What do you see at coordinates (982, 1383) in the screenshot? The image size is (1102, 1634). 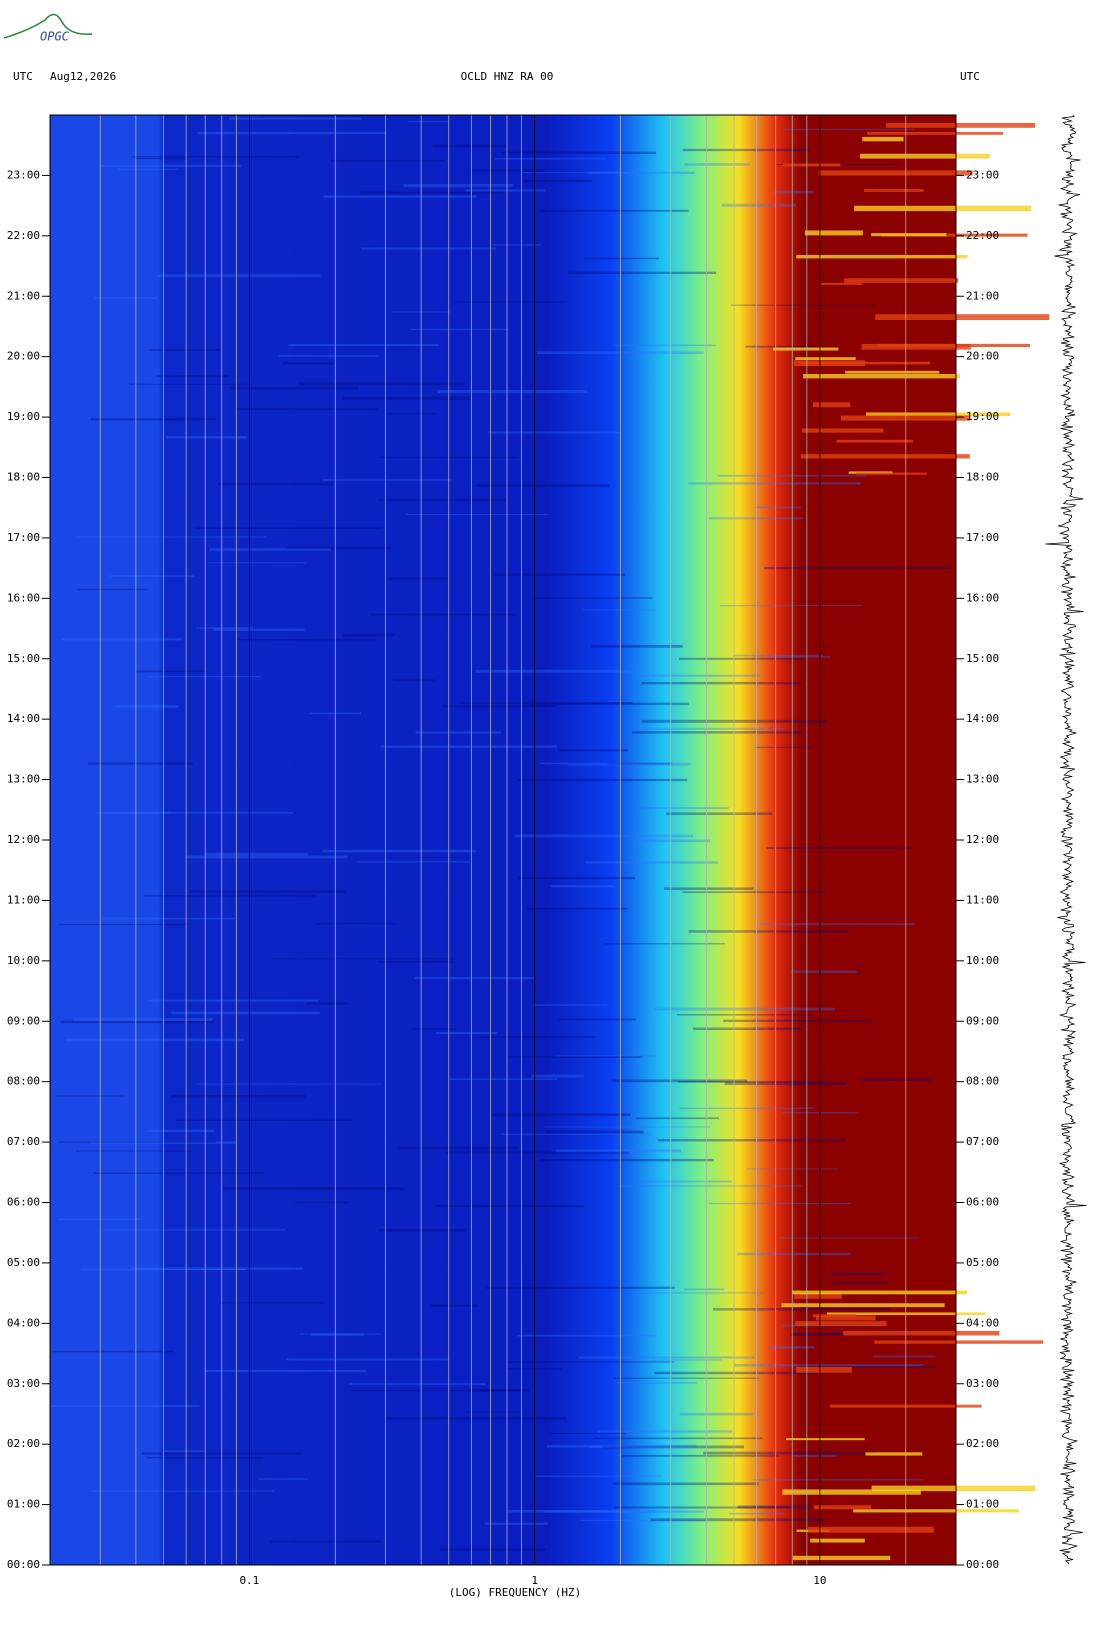 I see `y-tick-label-right: 03:00` at bounding box center [982, 1383].